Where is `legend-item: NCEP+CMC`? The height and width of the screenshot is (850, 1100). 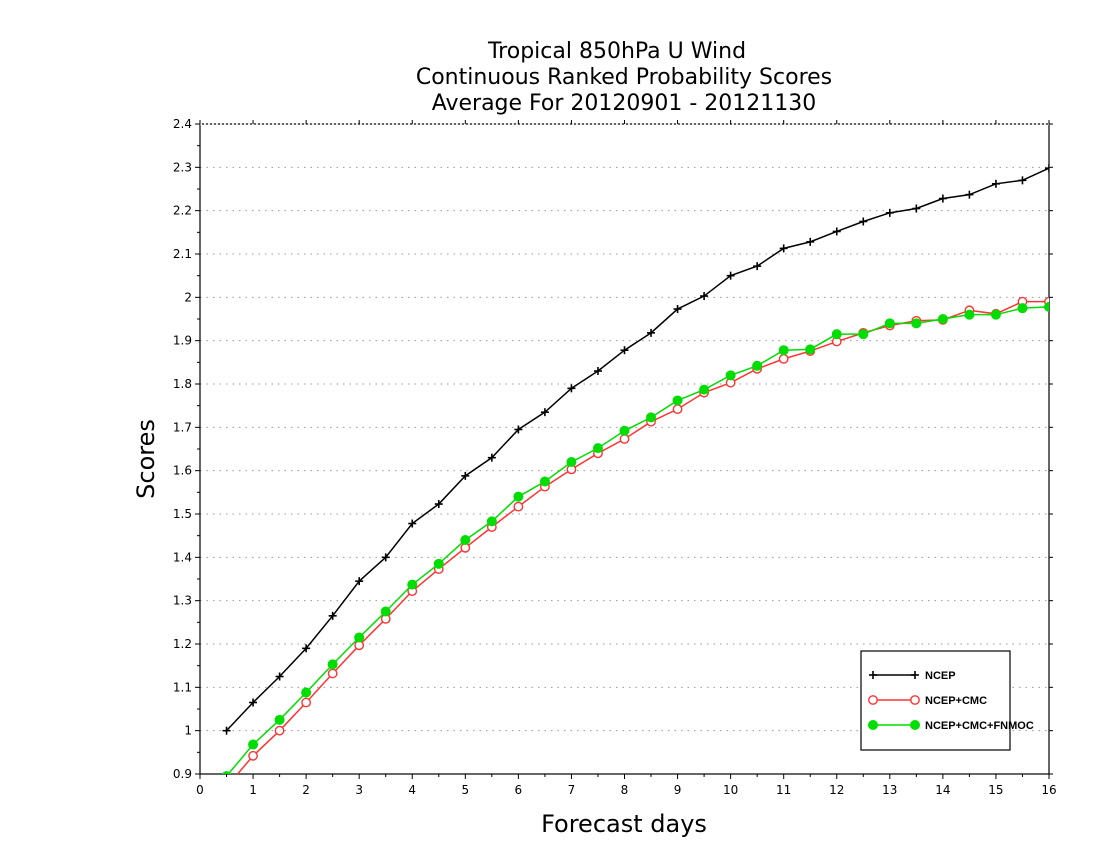 legend-item: NCEP+CMC is located at coordinates (927, 701).